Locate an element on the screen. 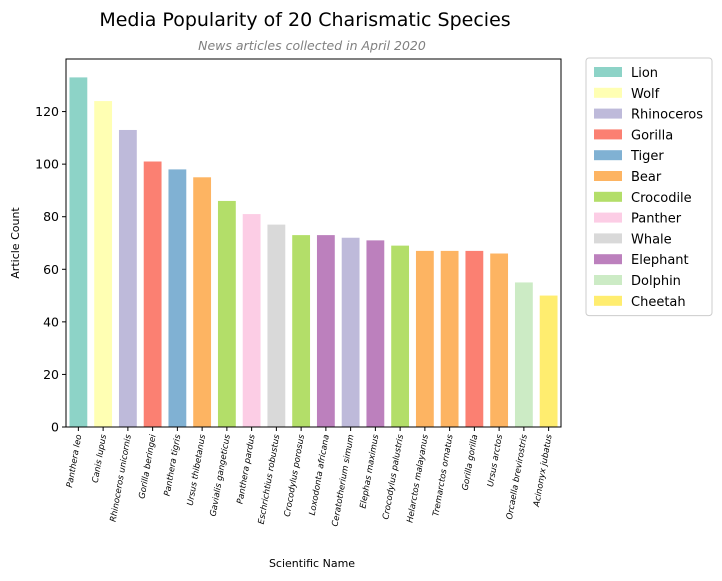  x-tick-label: Gorilla gorilla is located at coordinates (471, 463).